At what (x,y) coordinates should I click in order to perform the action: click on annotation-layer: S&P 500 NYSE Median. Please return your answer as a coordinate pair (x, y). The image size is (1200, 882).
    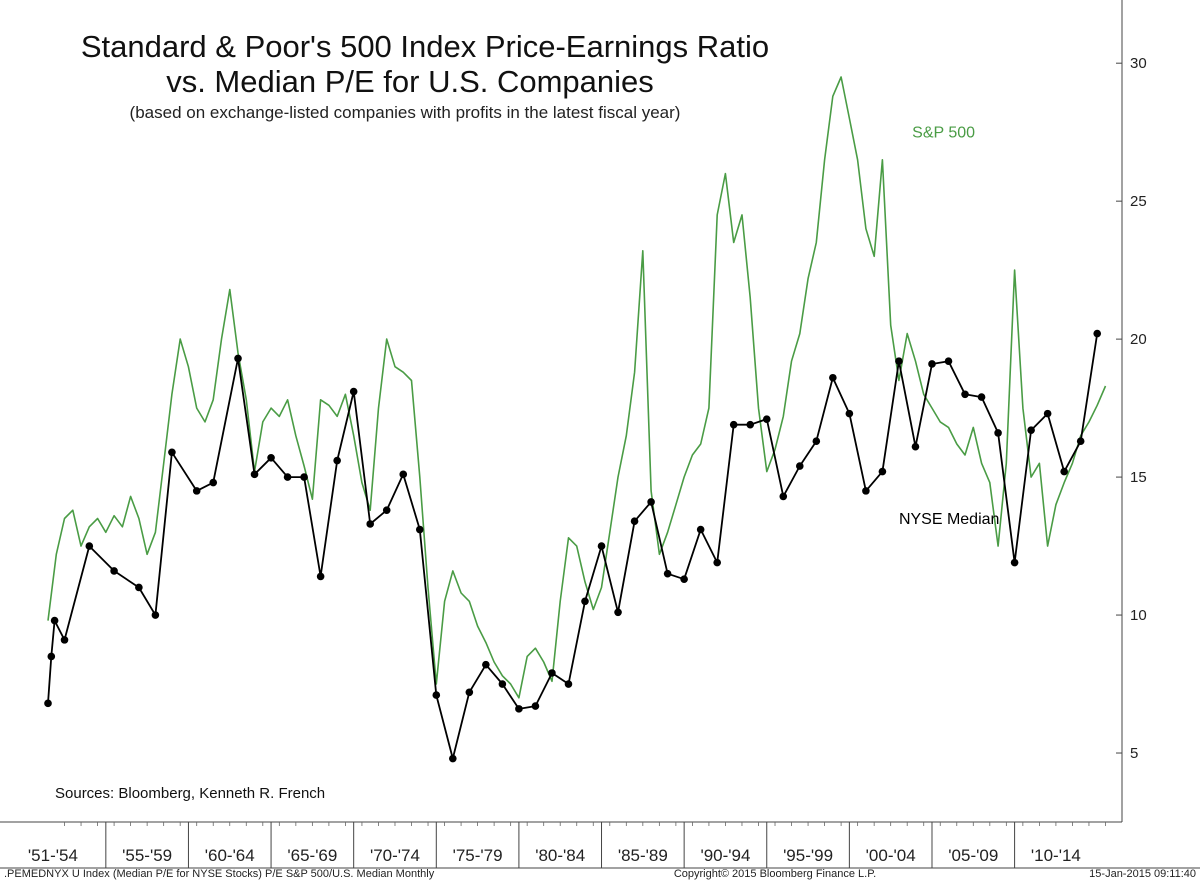
    Looking at the image, I should click on (949, 326).